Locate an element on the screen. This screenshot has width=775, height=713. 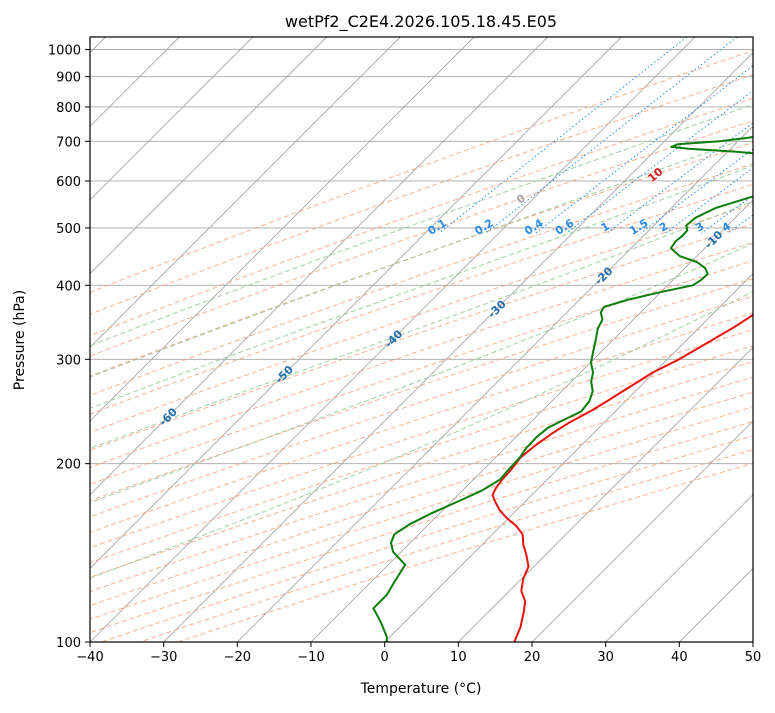
y-tick-label: 900 is located at coordinates (68, 78).